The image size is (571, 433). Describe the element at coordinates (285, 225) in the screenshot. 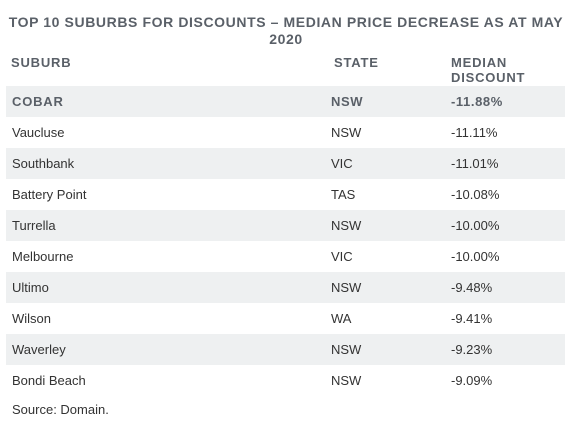

I see `table-row: Turrella NSW -10.00%` at that location.